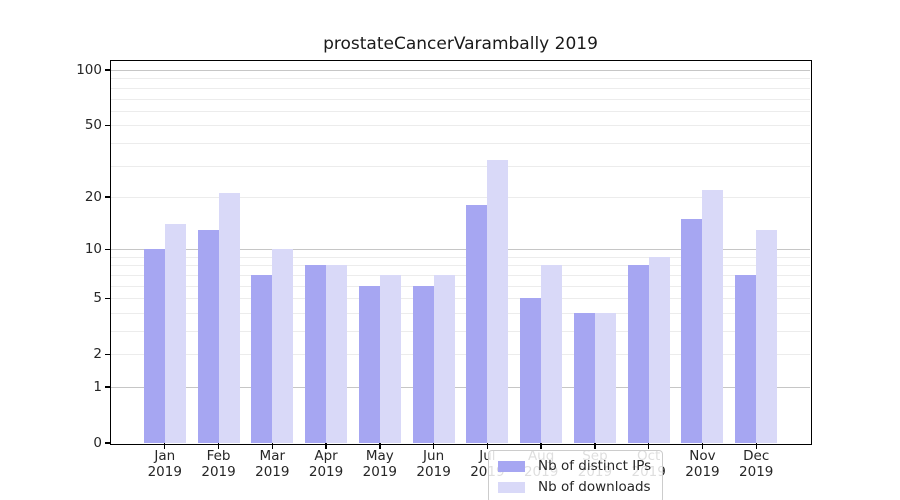  What do you see at coordinates (89, 70) in the screenshot?
I see `y-tick-label: 100` at bounding box center [89, 70].